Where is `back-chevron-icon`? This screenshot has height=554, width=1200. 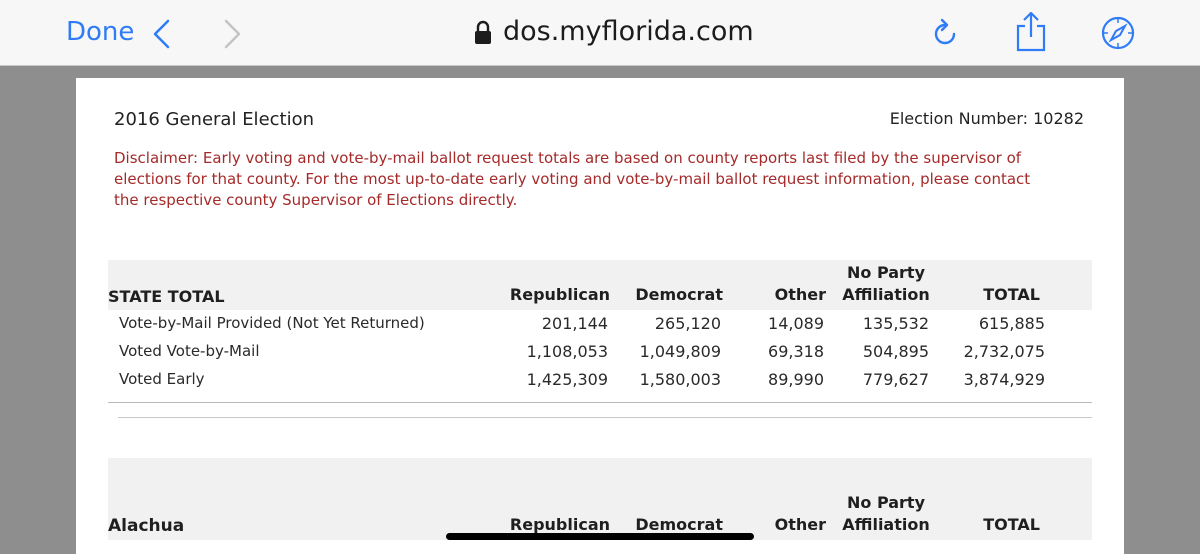
back-chevron-icon is located at coordinates (162, 34).